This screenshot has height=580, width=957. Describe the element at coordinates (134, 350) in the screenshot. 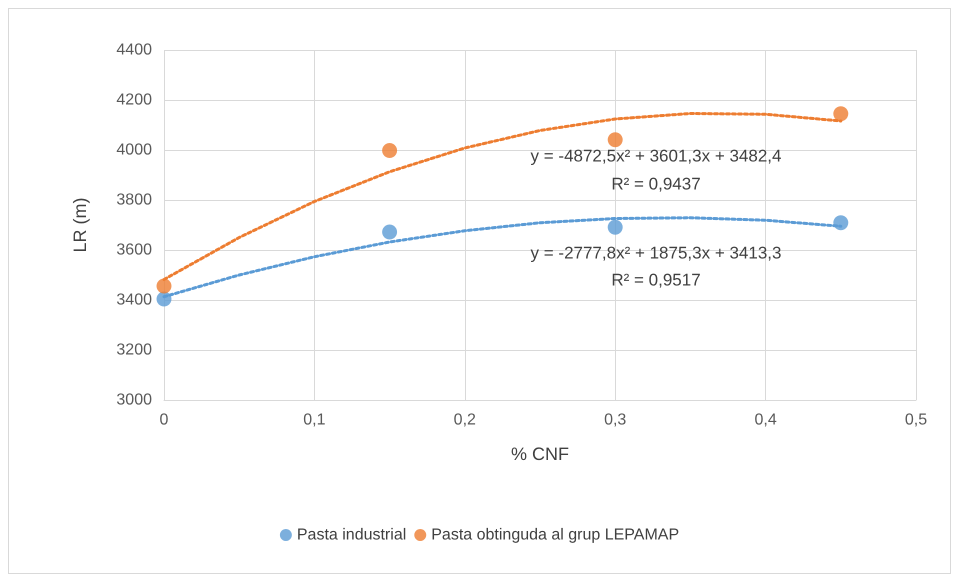

I see `y-tick-label: 3200` at that location.